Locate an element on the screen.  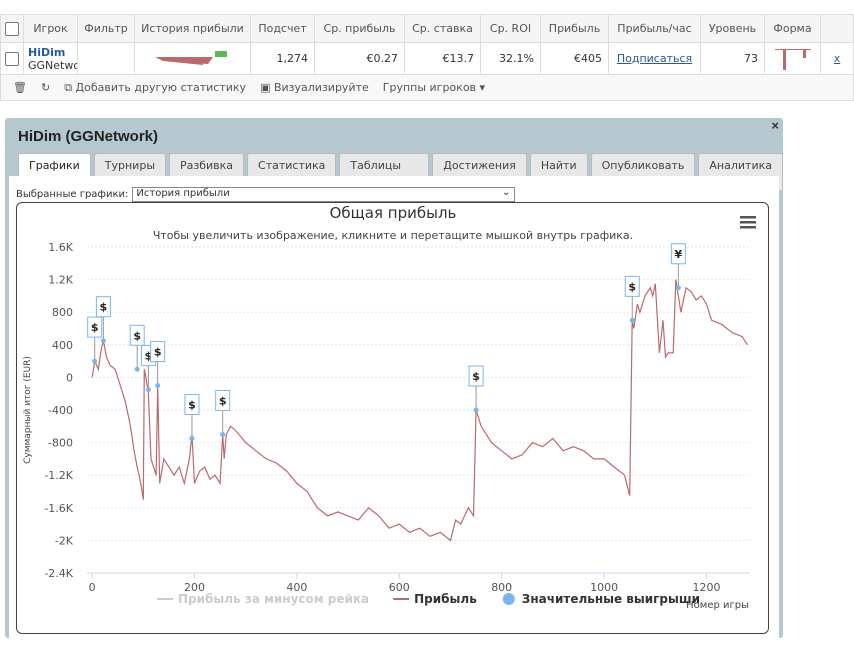
column-header: Прибыль is located at coordinates (575, 28).